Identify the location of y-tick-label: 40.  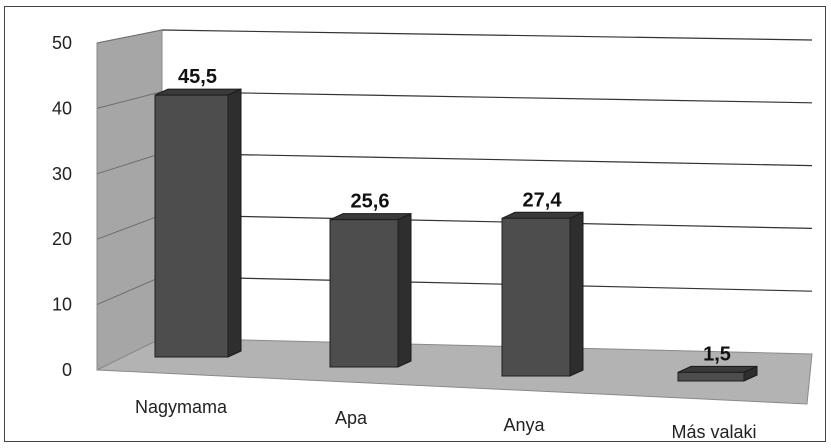
(62, 108).